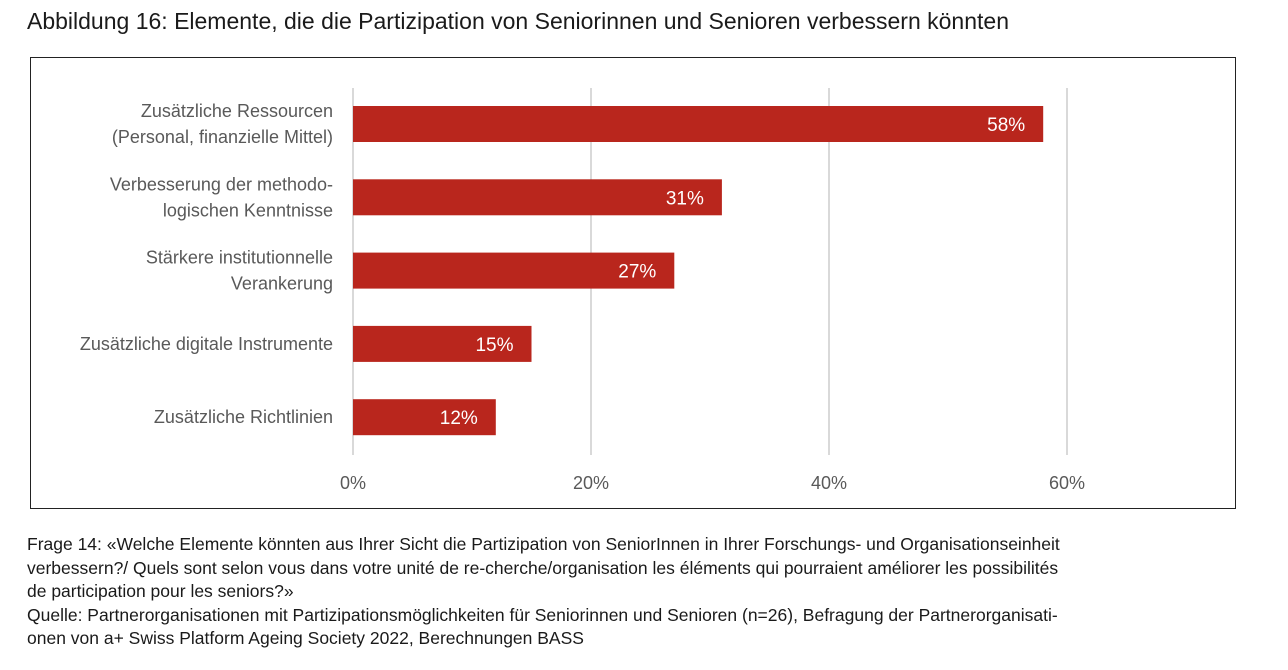 This screenshot has width=1288, height=670. Describe the element at coordinates (239, 258) in the screenshot. I see `category-label: Stärkere institutionnelle` at that location.